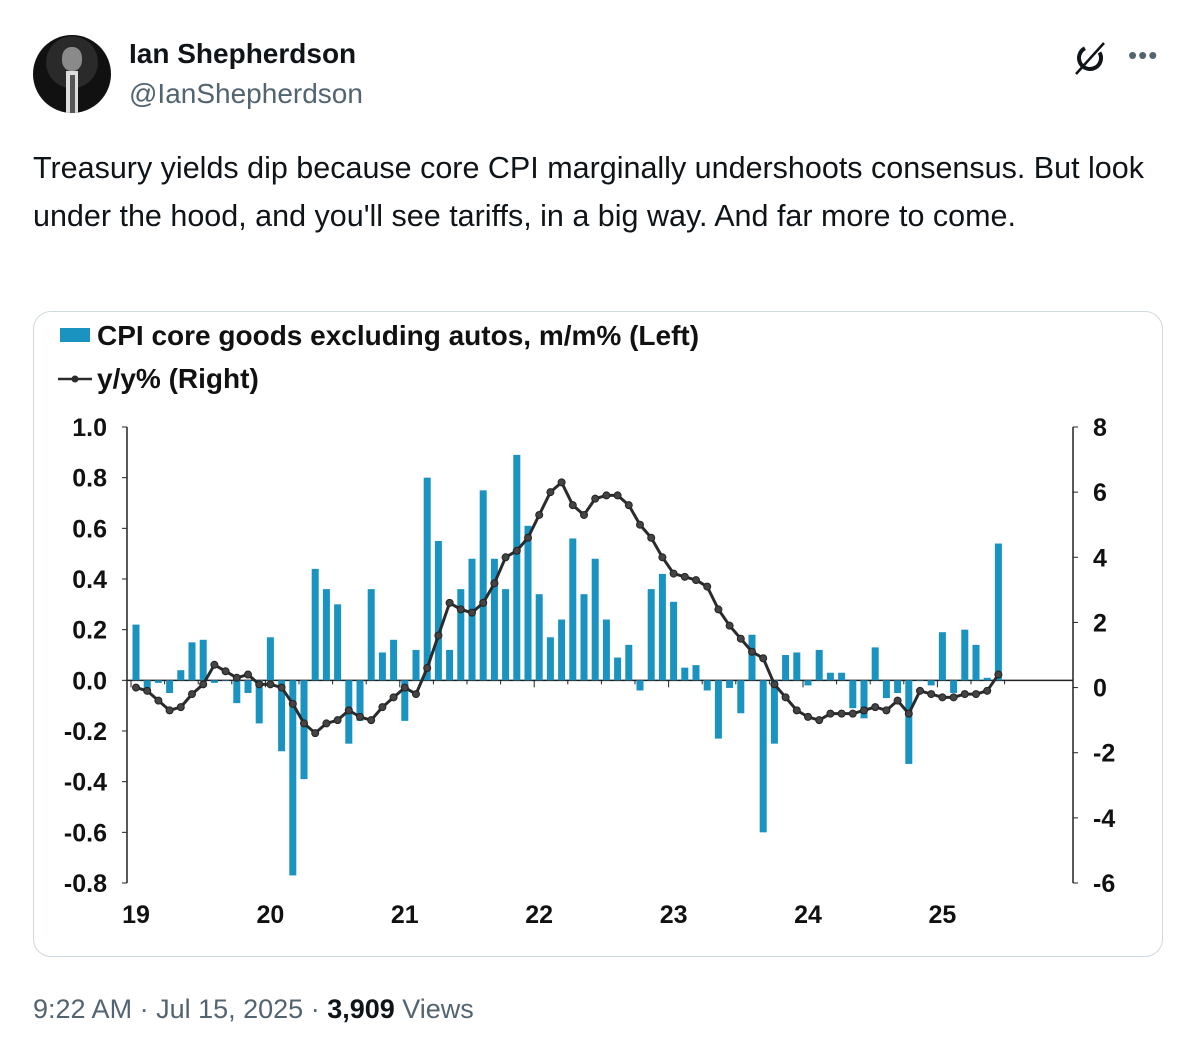 The width and height of the screenshot is (1194, 1059). Describe the element at coordinates (83, 1009) in the screenshot. I see `tweet-time: 9:22 AM` at that location.